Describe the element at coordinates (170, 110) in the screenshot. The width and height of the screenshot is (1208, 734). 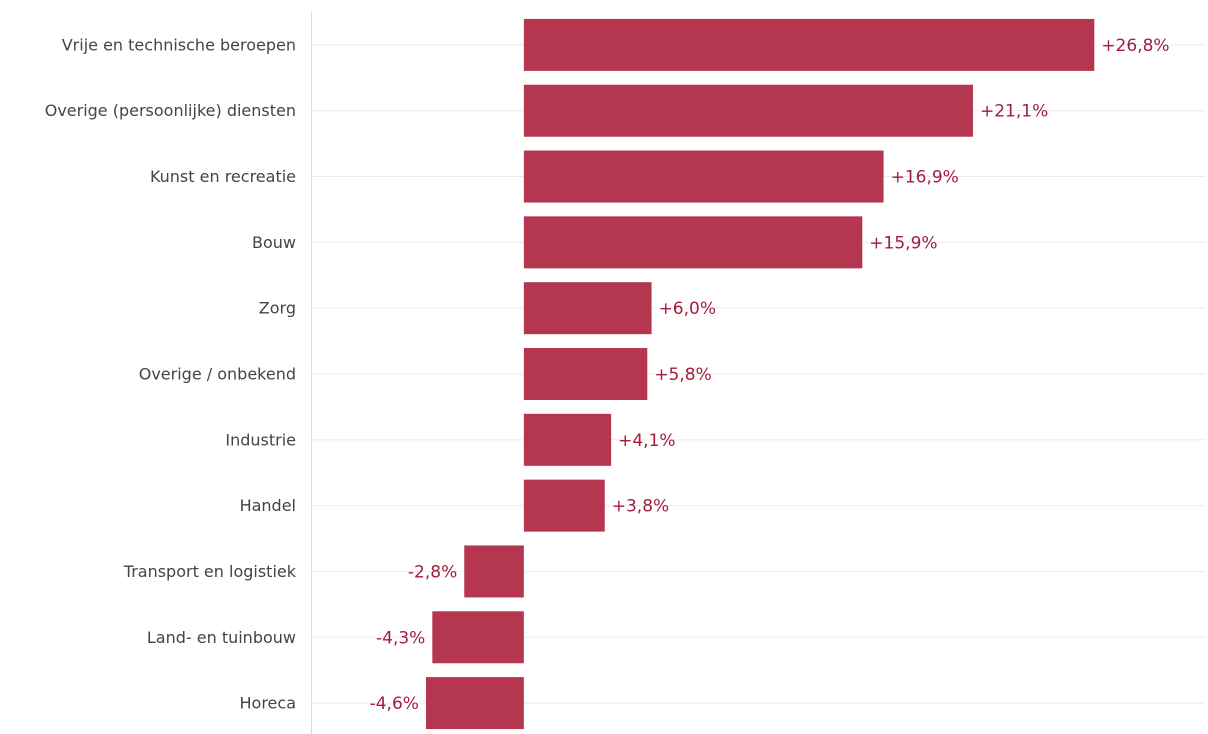
I see `category-label: Overige (persoonlijke) diensten` at that location.